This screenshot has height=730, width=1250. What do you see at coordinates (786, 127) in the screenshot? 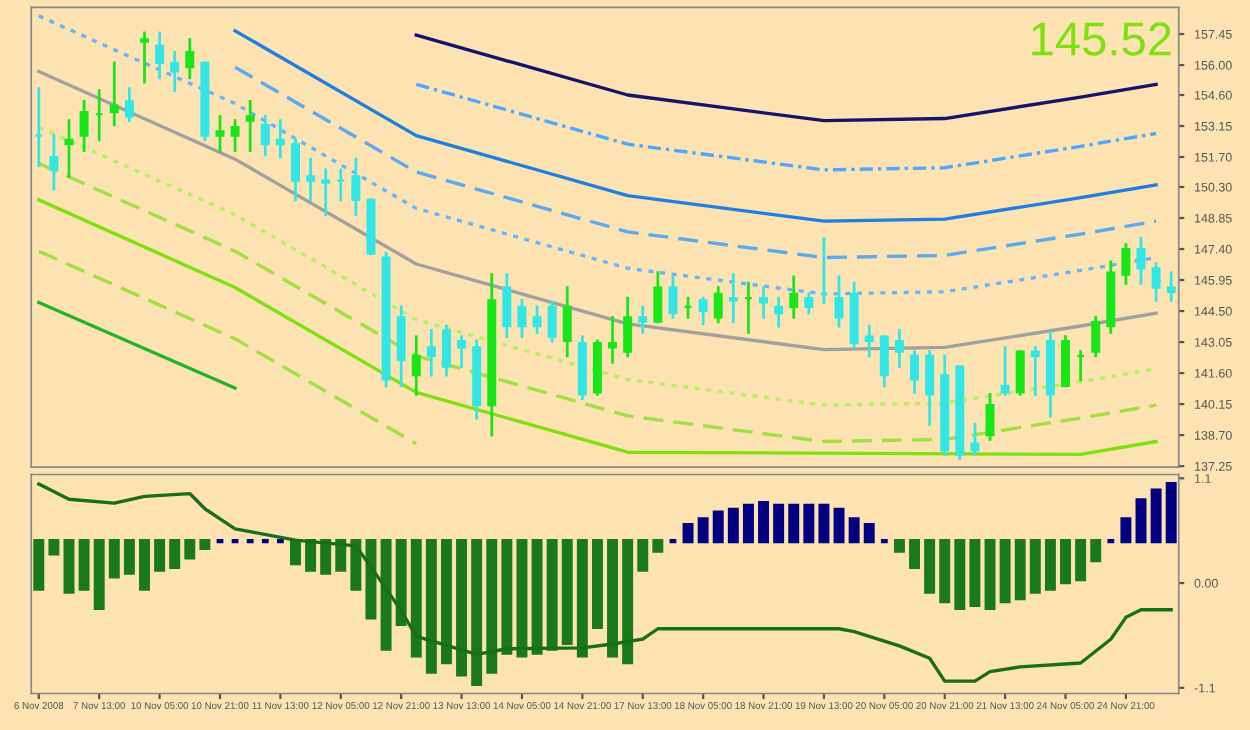
I see `line-series` at bounding box center [786, 127].